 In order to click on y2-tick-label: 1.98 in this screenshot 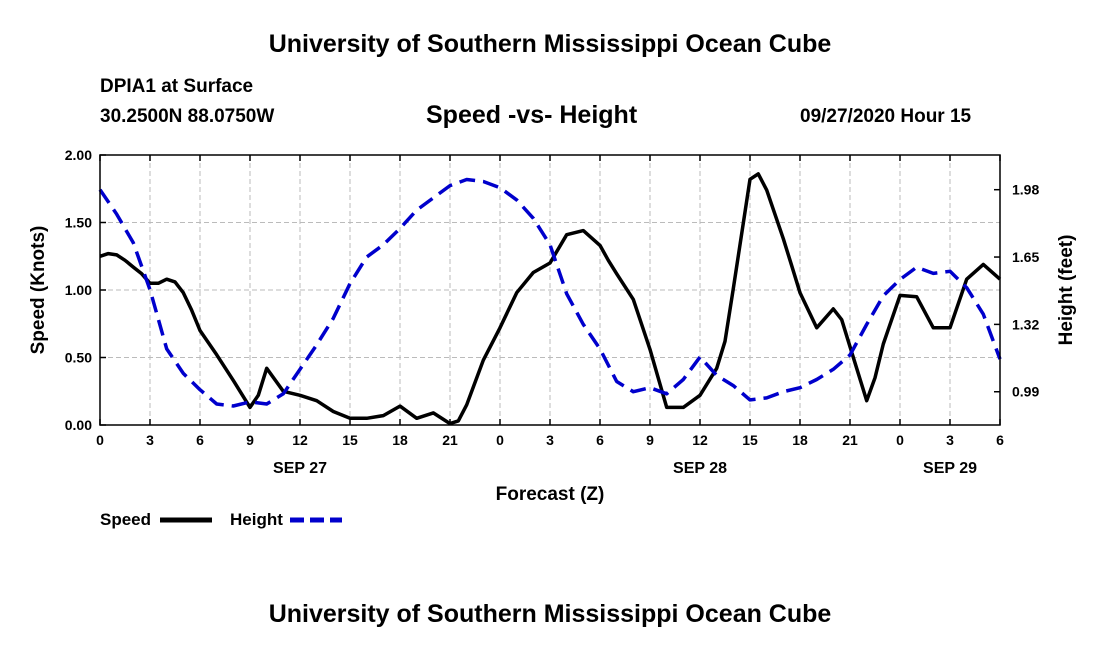, I will do `click(1025, 190)`.